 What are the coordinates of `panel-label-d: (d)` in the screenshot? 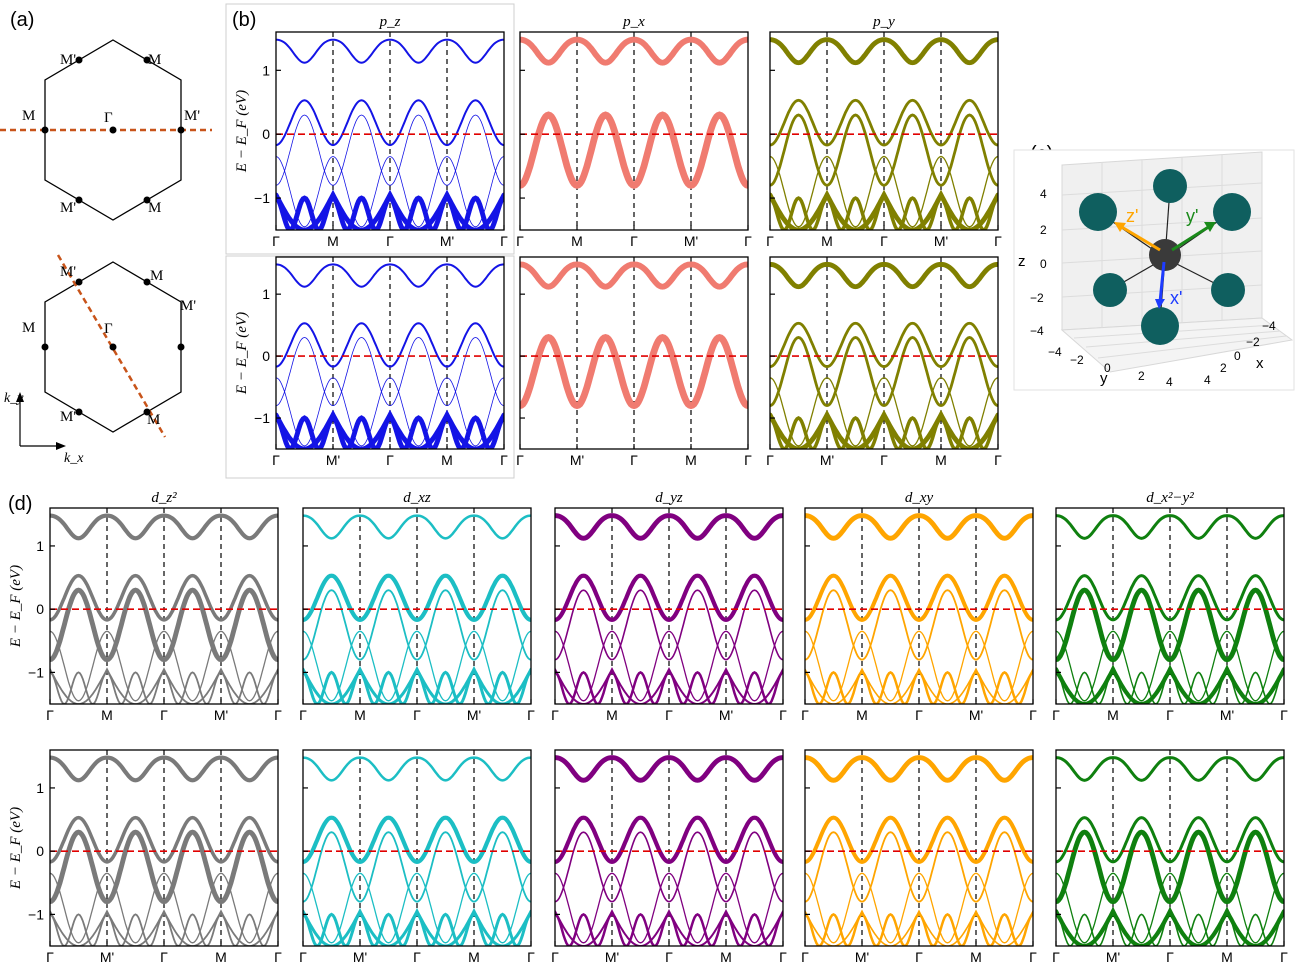 It's located at (20, 504).